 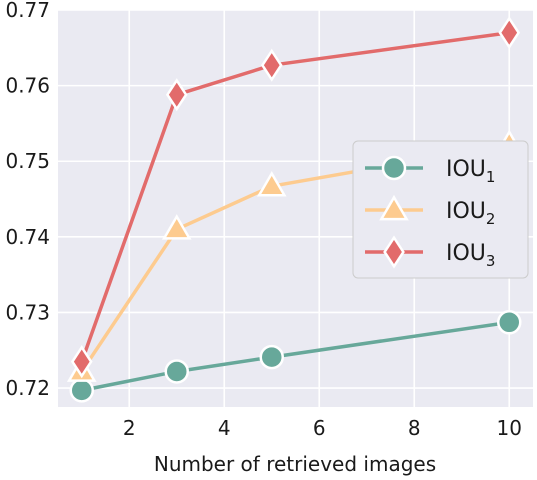 What do you see at coordinates (27, 11) in the screenshot?
I see `y-tick-label: 0.77` at bounding box center [27, 11].